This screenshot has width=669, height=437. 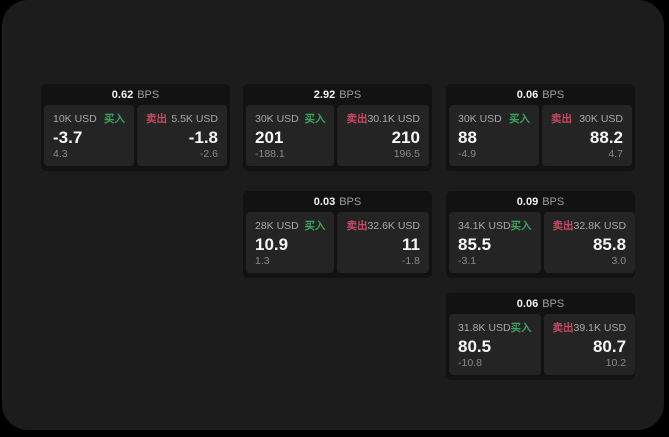 What do you see at coordinates (475, 346) in the screenshot?
I see `buy-price: 80.5` at bounding box center [475, 346].